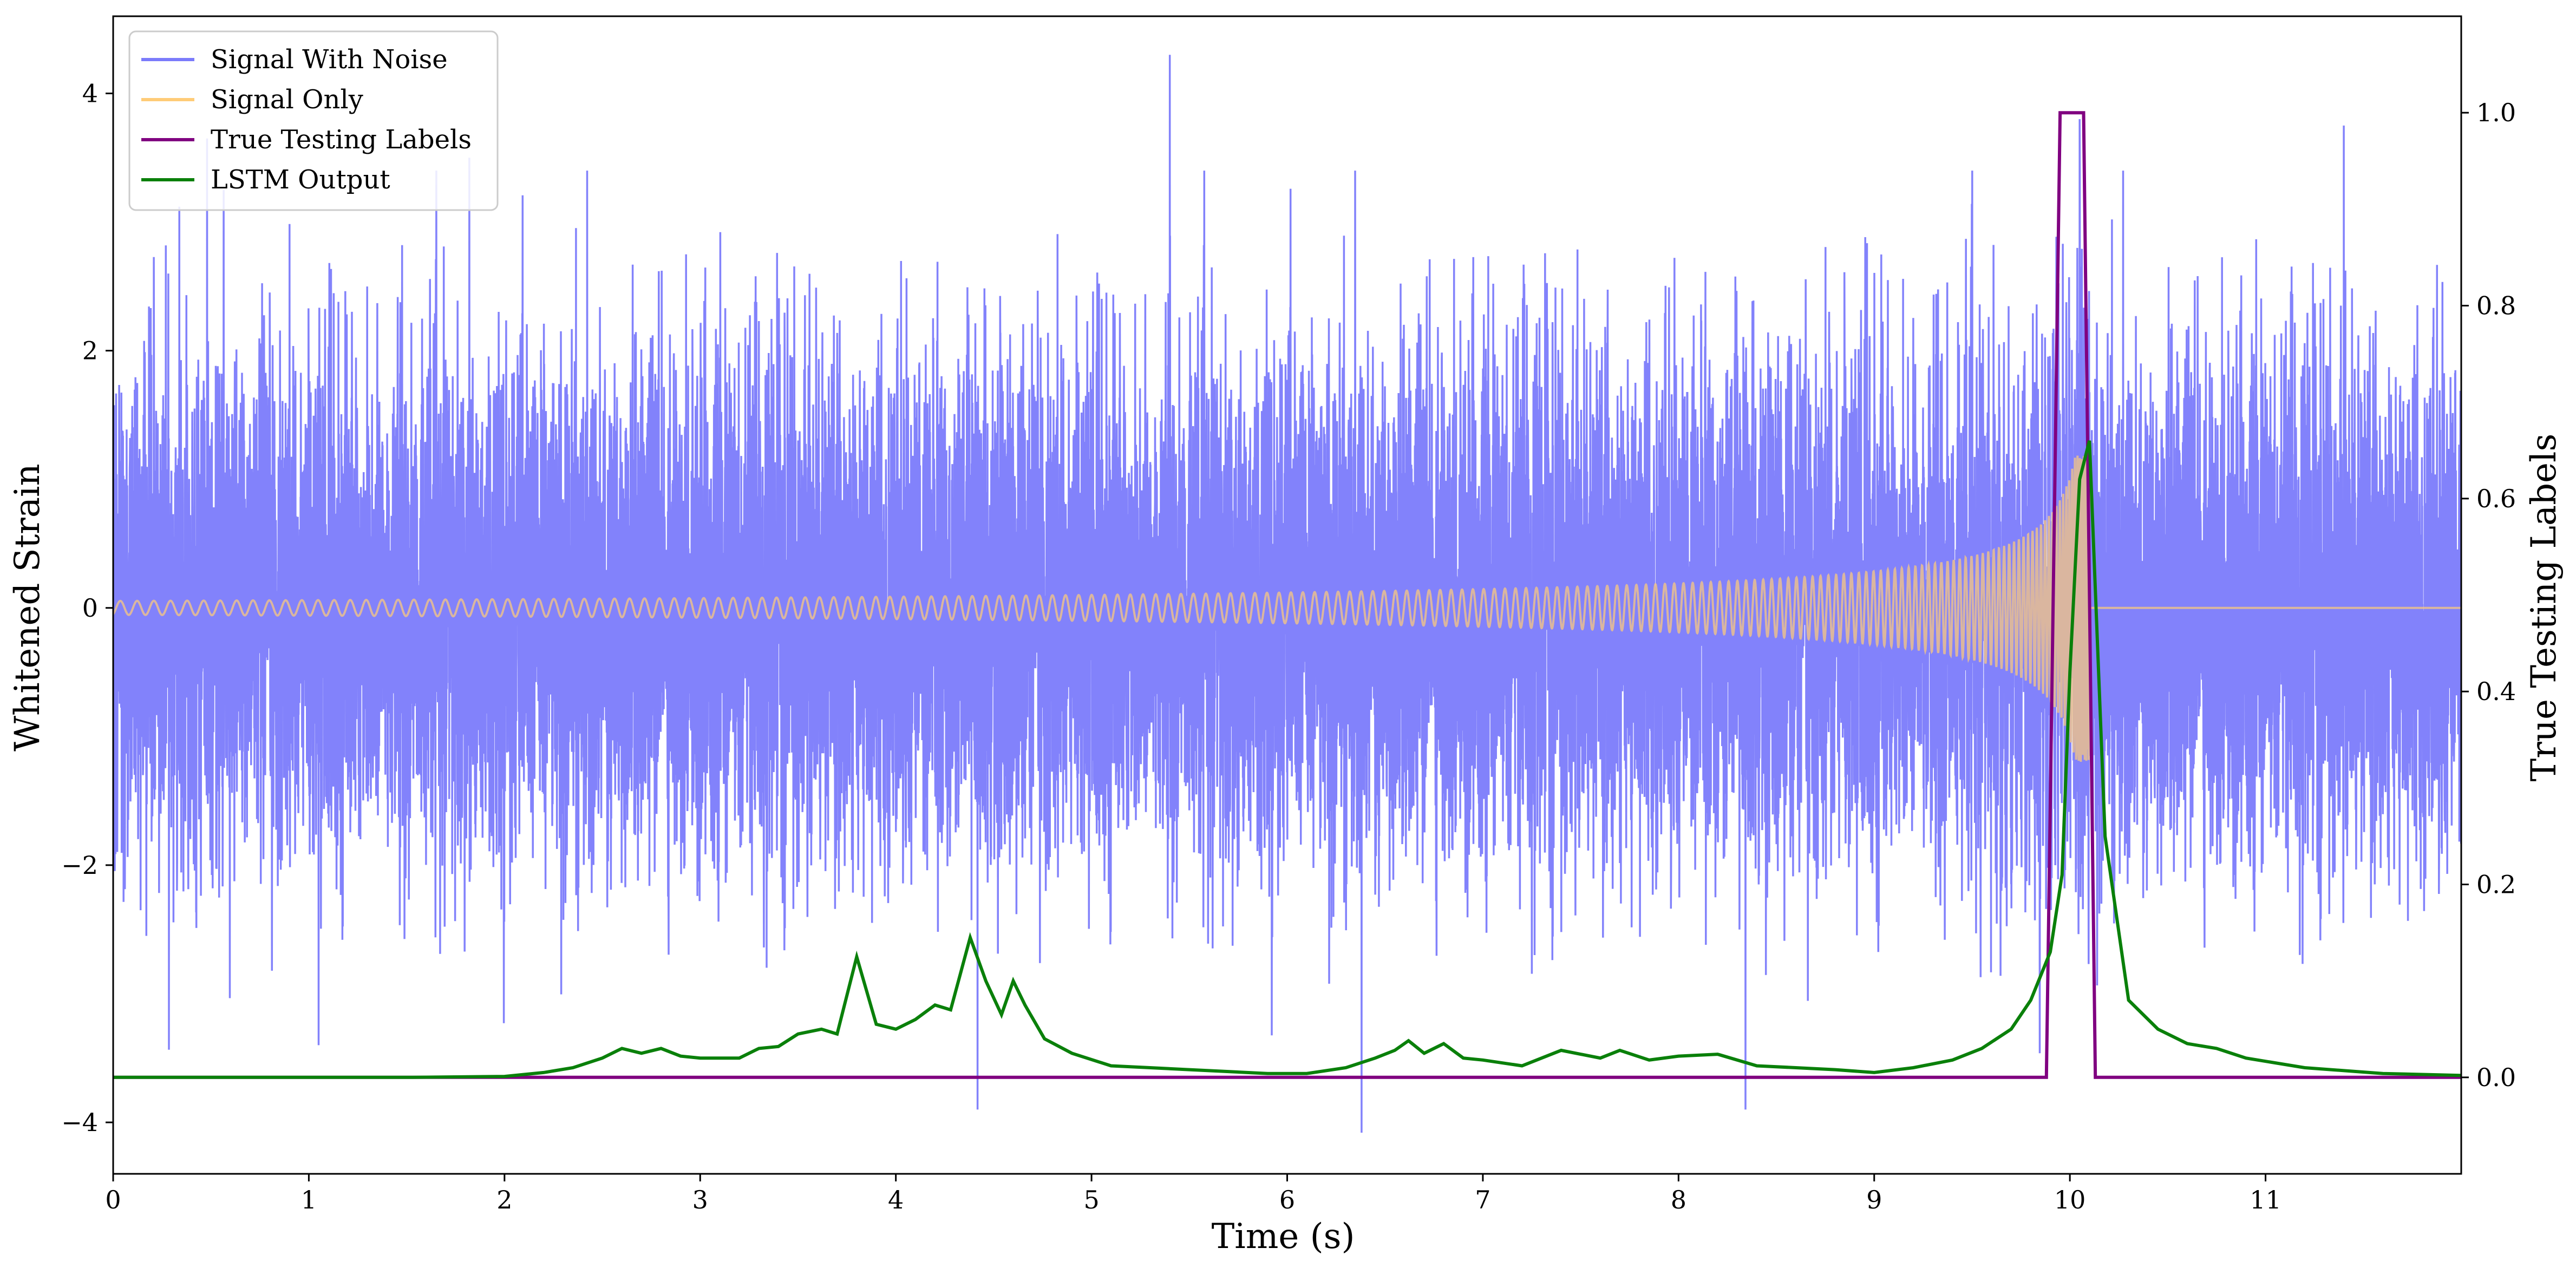  I want to click on x-tick-label: 5, so click(1091, 1199).